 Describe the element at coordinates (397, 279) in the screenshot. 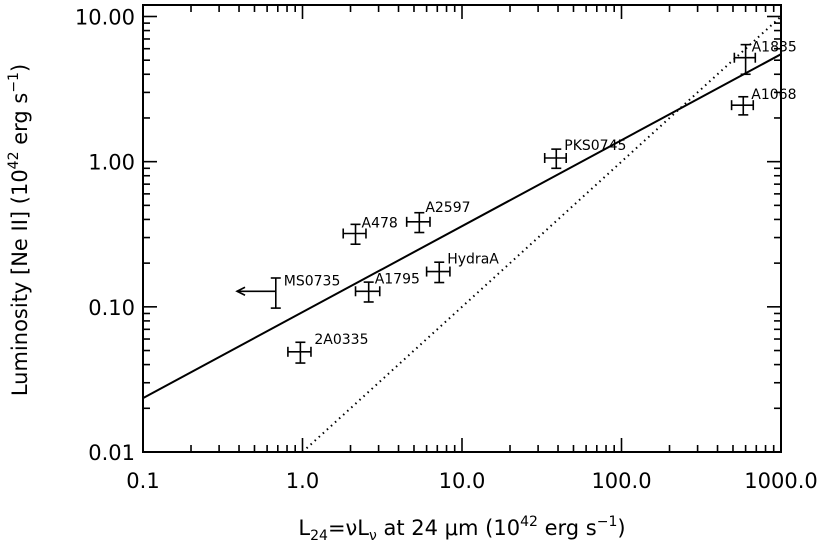

I see `point-label: A1795` at that location.